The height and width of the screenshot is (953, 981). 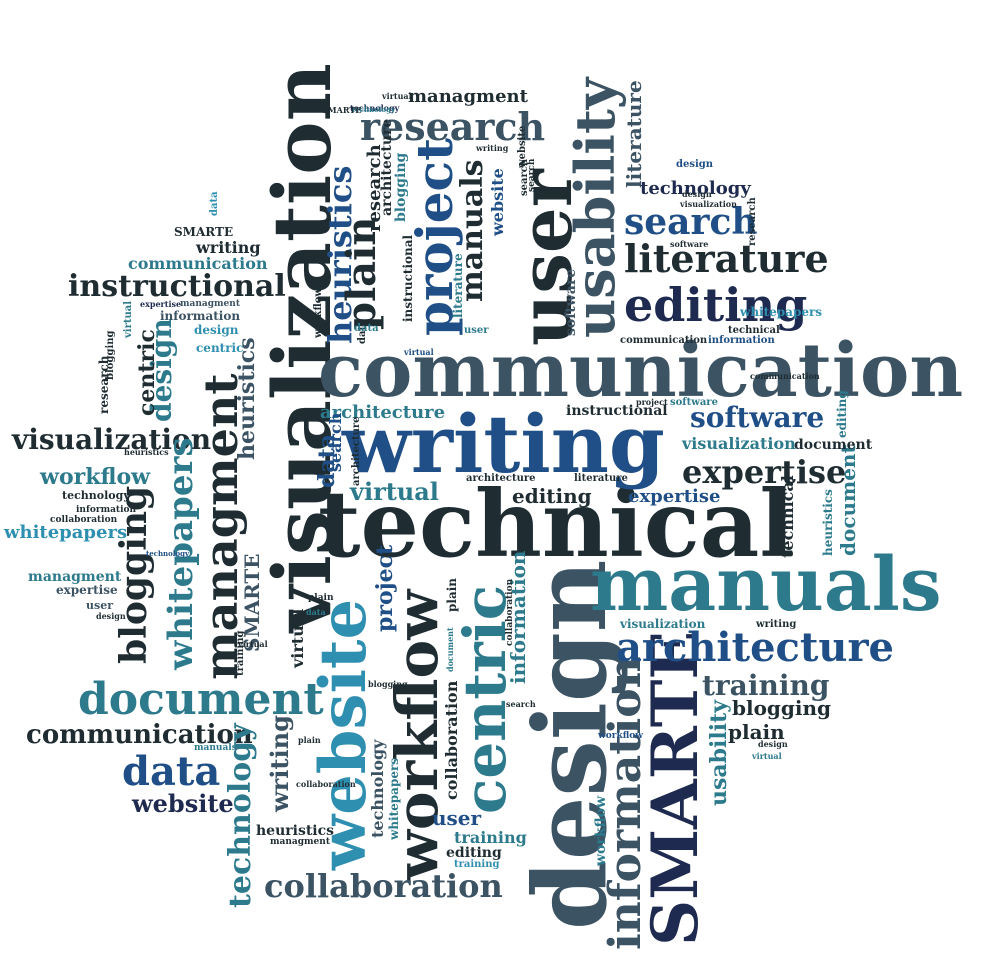 What do you see at coordinates (739, 443) in the screenshot?
I see `word-visualization-medium: visualization` at bounding box center [739, 443].